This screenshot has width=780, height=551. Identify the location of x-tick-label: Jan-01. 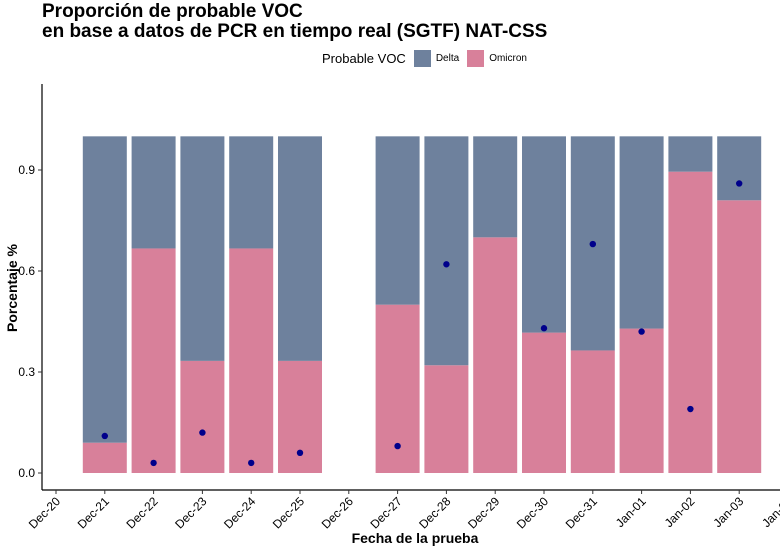
(631, 512).